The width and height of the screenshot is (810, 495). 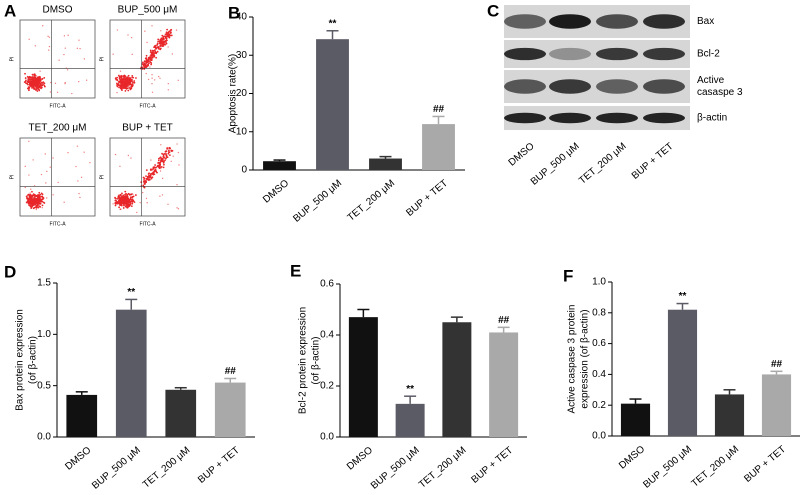 What do you see at coordinates (708, 54) in the screenshot?
I see `protein-label: Bcl-2` at bounding box center [708, 54].